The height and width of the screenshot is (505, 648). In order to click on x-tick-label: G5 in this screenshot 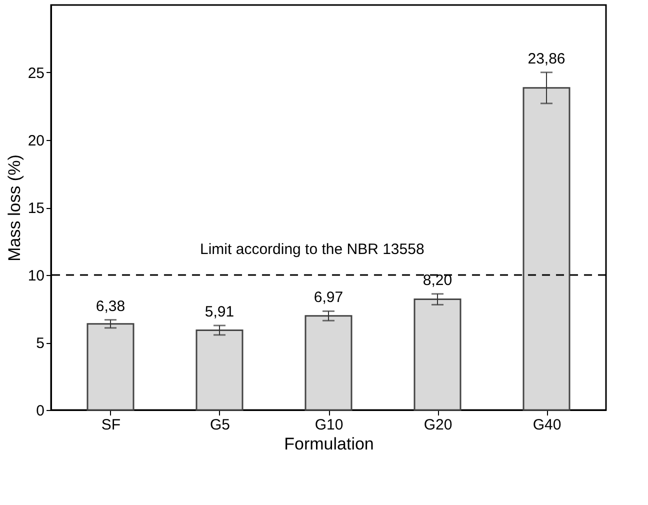, I will do `click(220, 425)`.